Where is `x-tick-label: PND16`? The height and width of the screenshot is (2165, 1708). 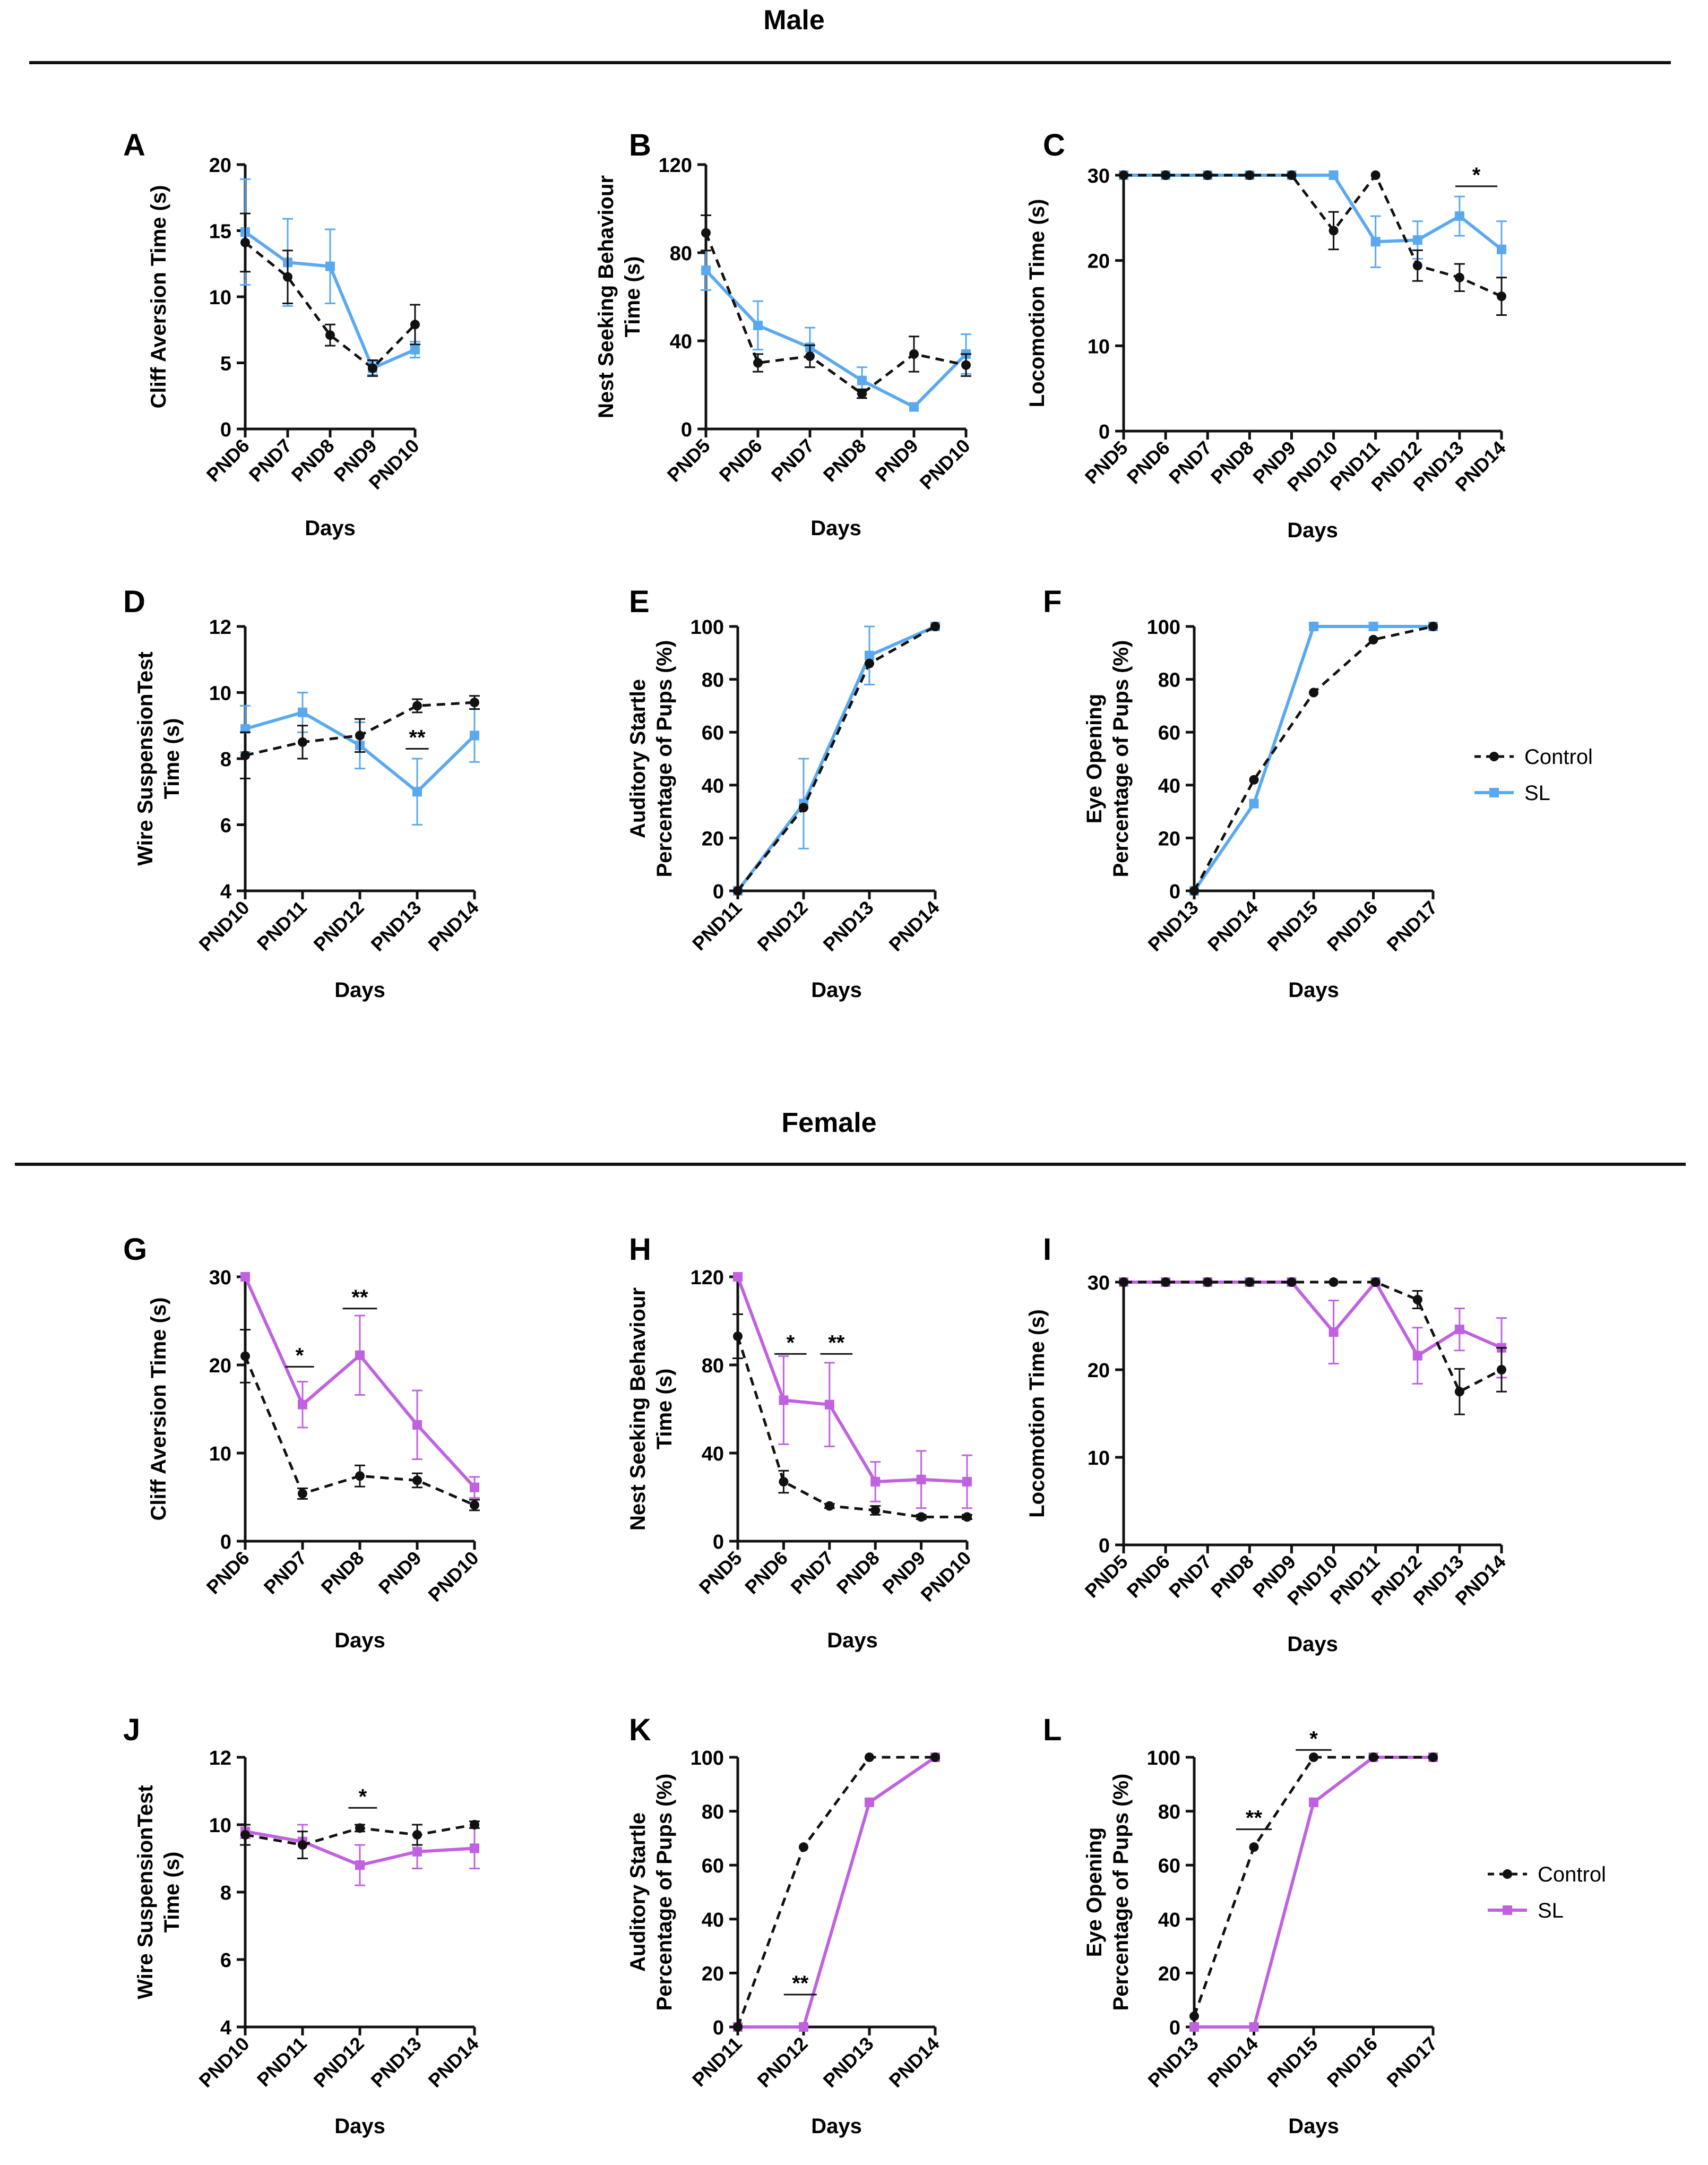 x-tick-label: PND16 is located at coordinates (1352, 2063).